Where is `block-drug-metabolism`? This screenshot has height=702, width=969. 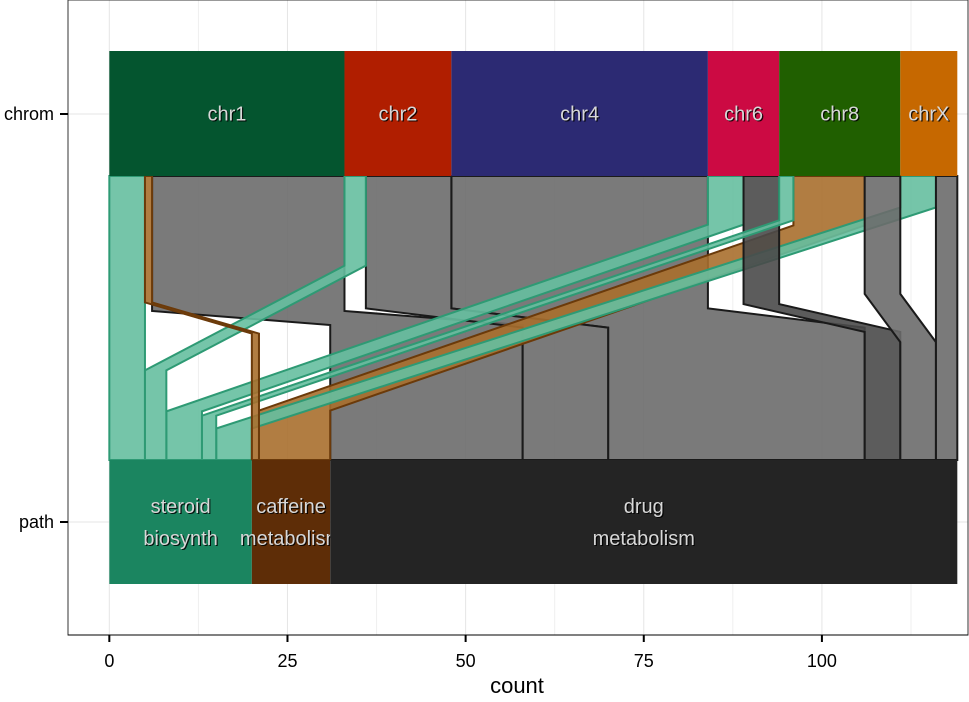 block-drug-metabolism is located at coordinates (644, 522).